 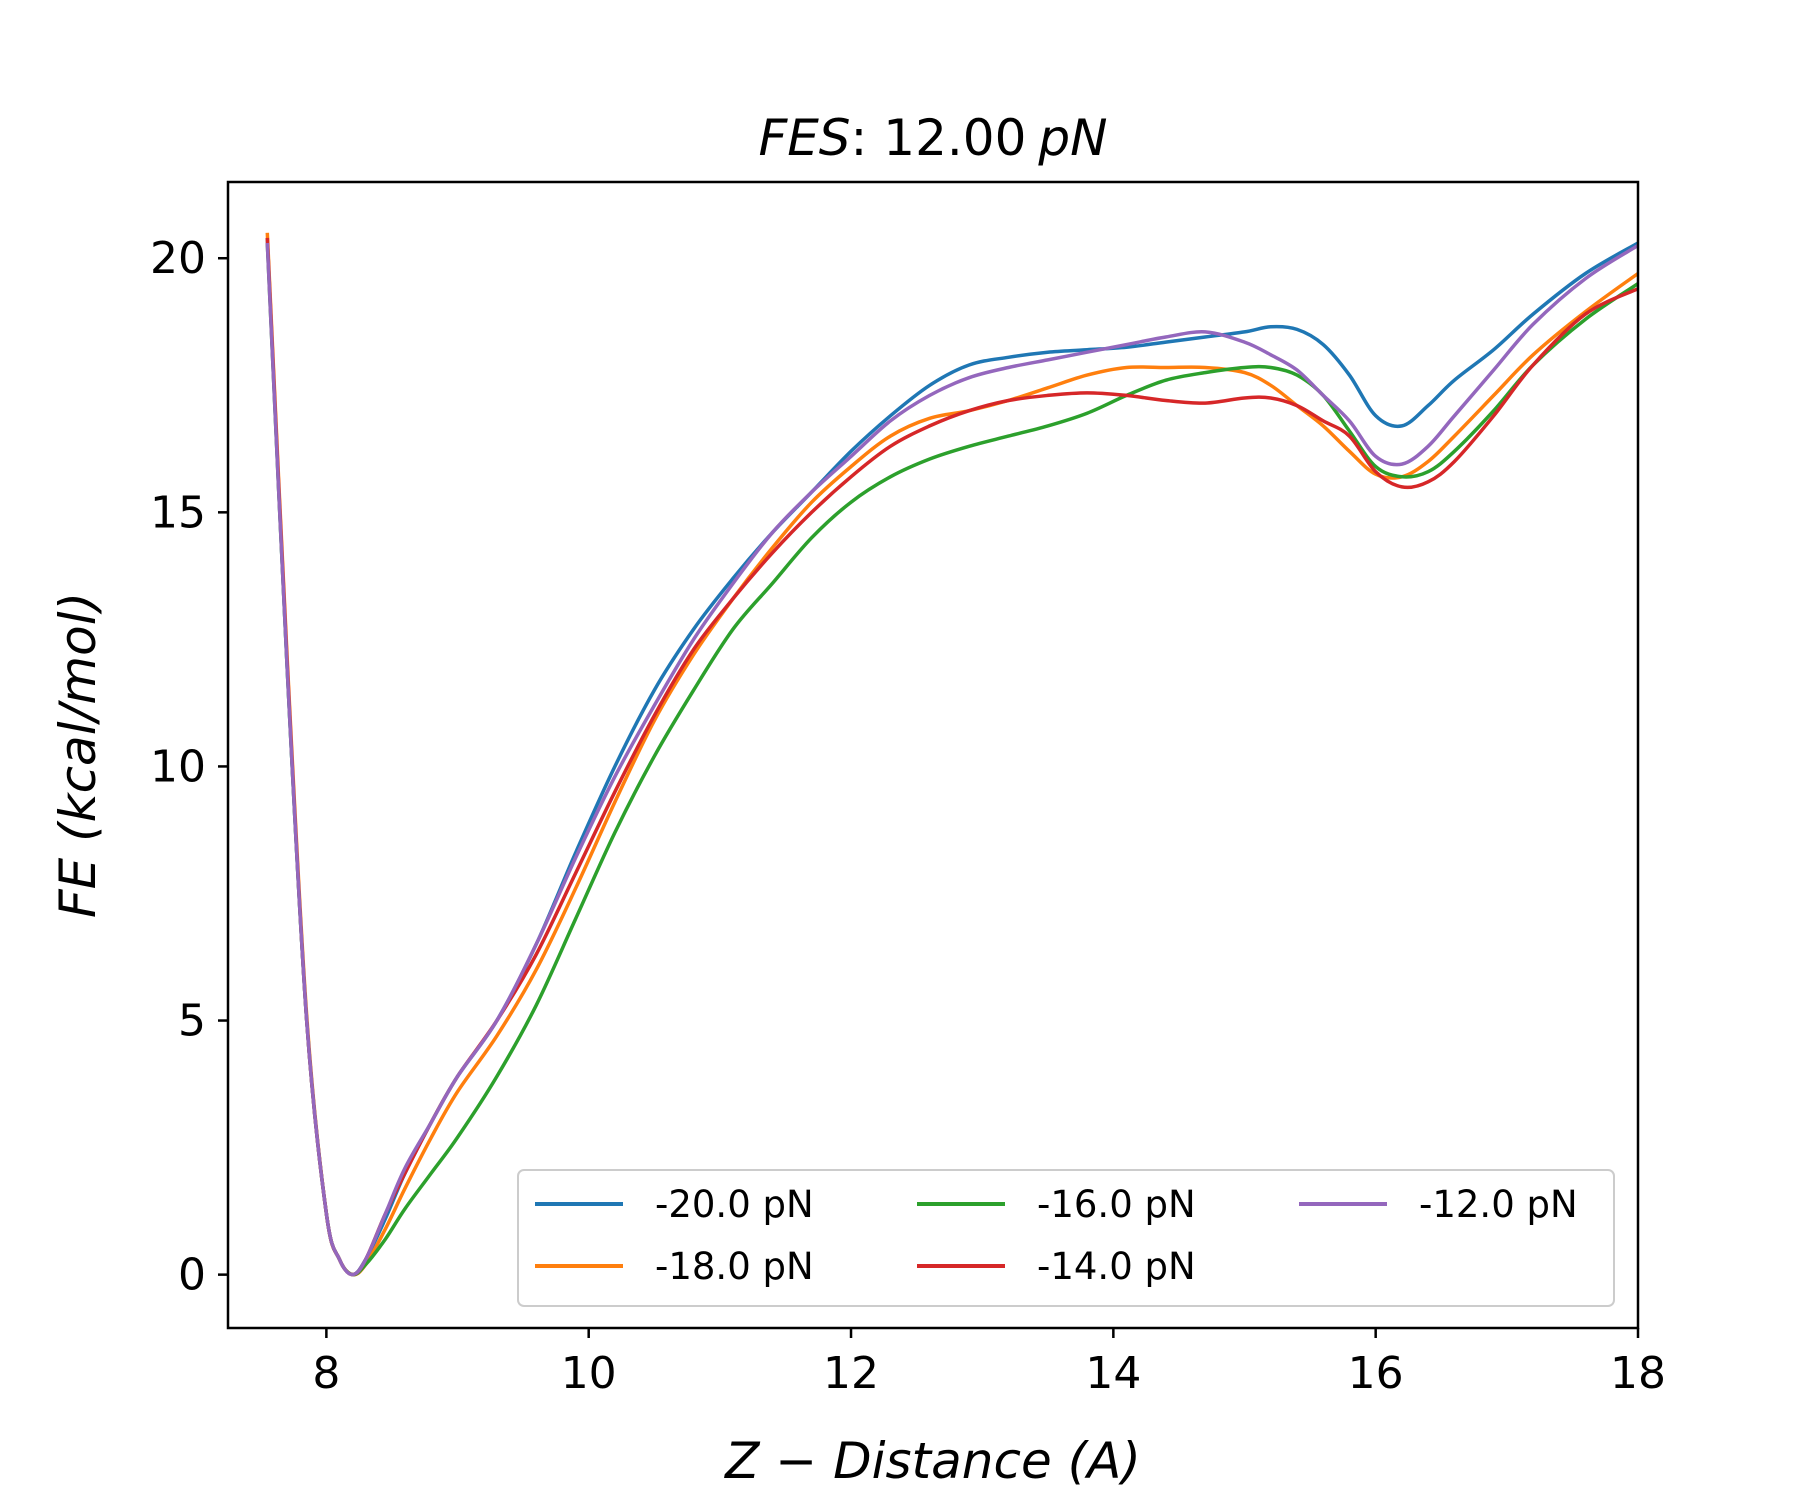 I want to click on y-axis-label: FE (kcal/mol), so click(x=78, y=755).